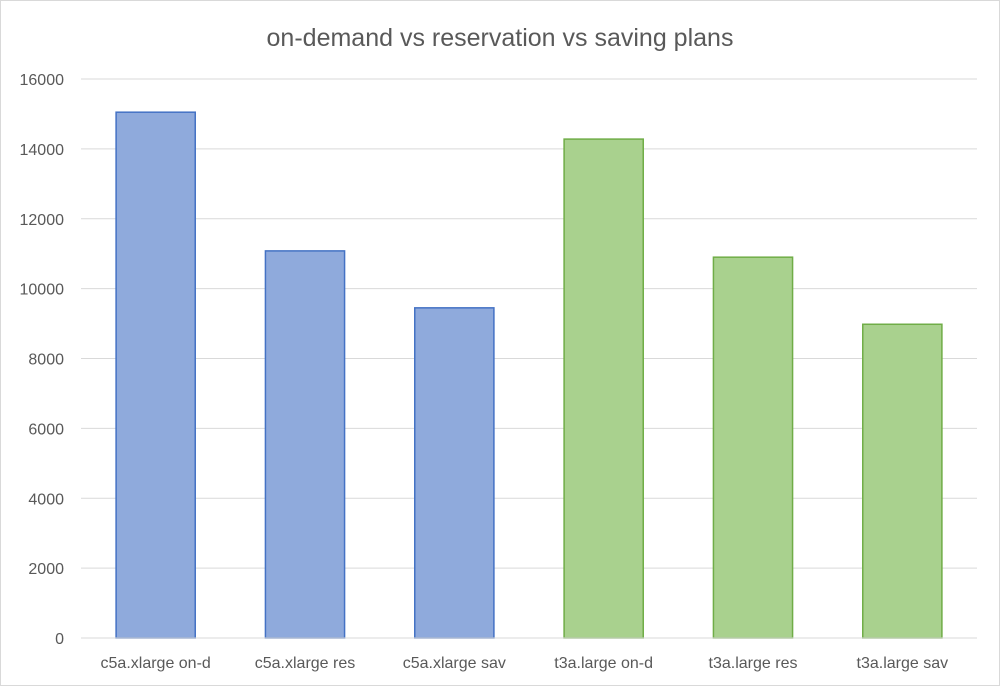 The height and width of the screenshot is (686, 1000). I want to click on y-tick-label: 10000, so click(42, 290).